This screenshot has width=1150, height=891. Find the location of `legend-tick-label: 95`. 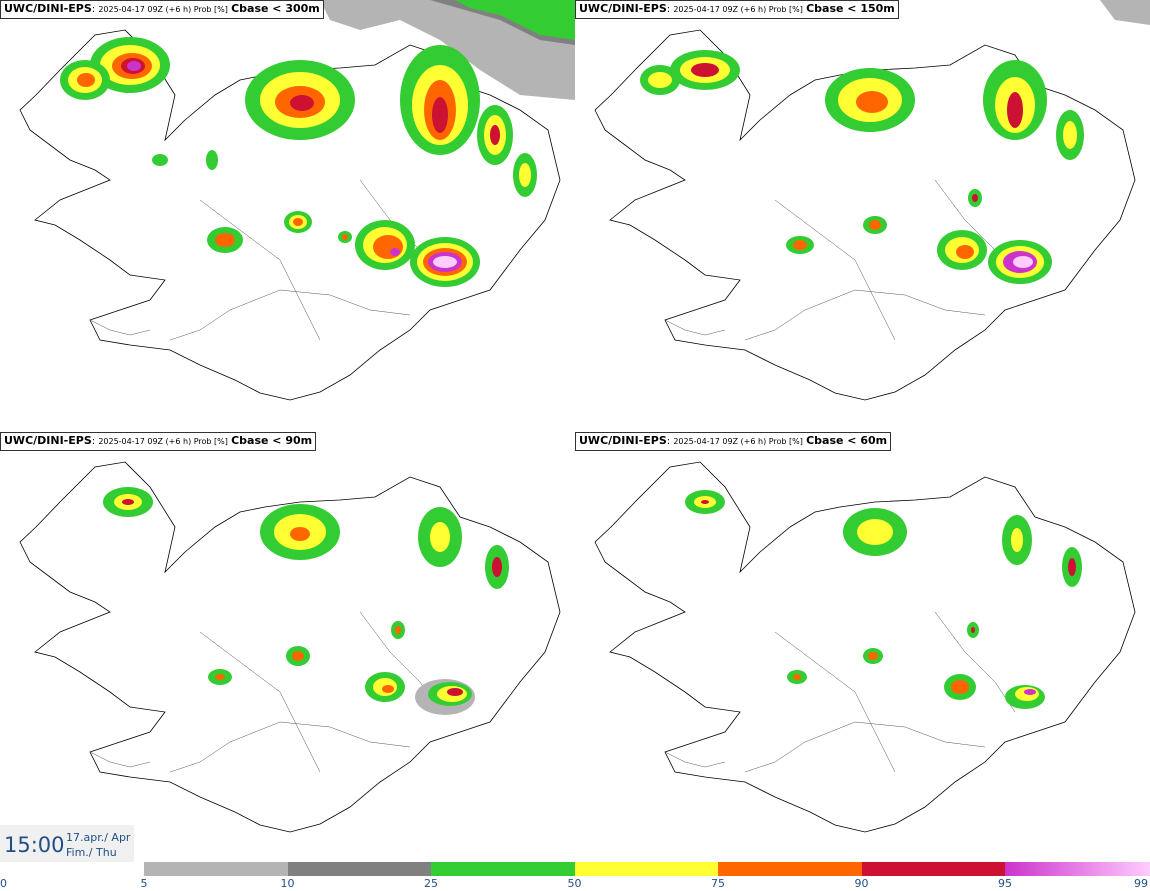

legend-tick-label: 95 is located at coordinates (1005, 883).